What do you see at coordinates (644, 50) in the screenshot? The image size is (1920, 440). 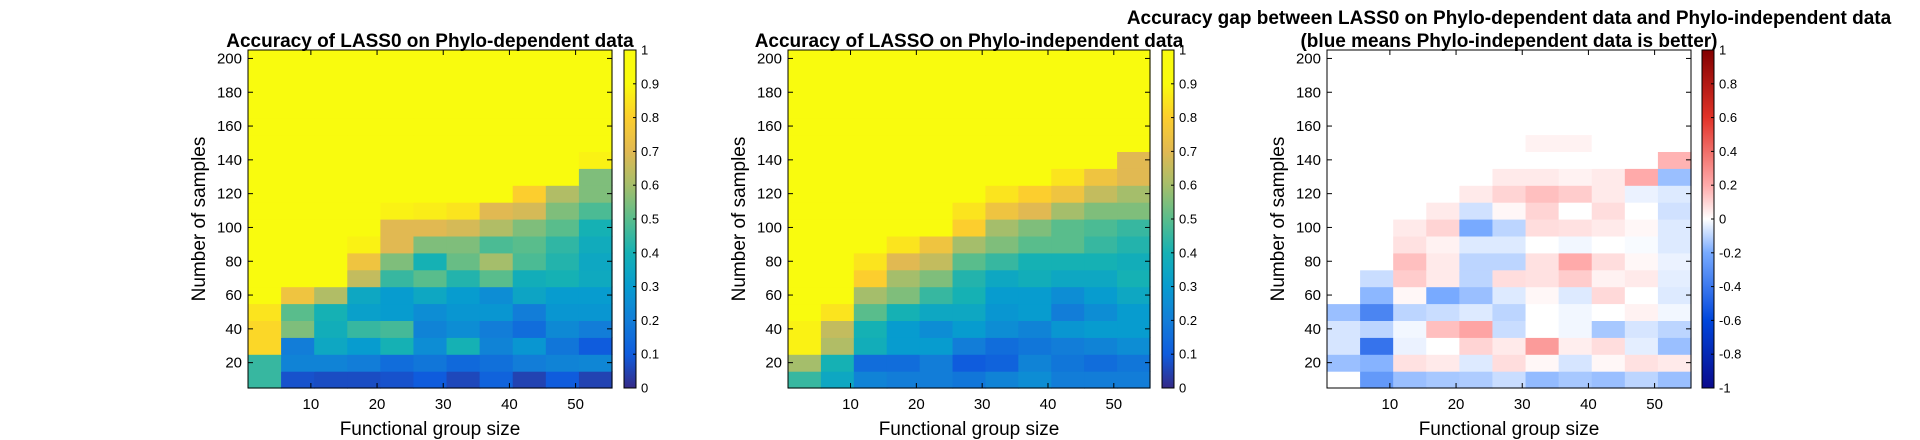 I see `colorbar-tick-label: 1` at bounding box center [644, 50].